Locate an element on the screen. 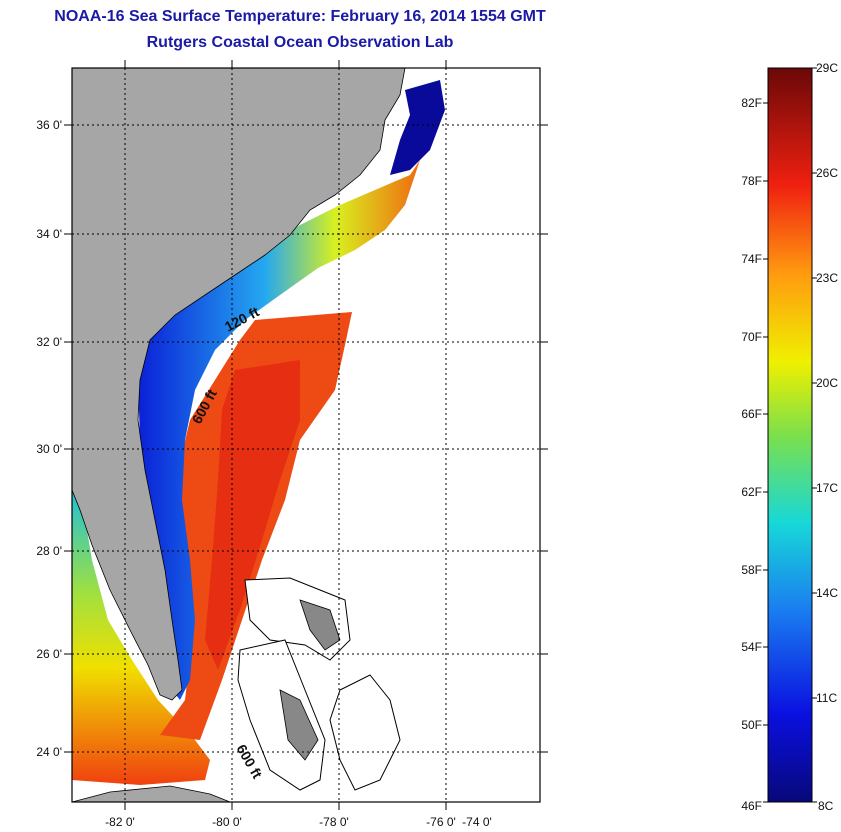  gulf-stream-core is located at coordinates (252, 515).